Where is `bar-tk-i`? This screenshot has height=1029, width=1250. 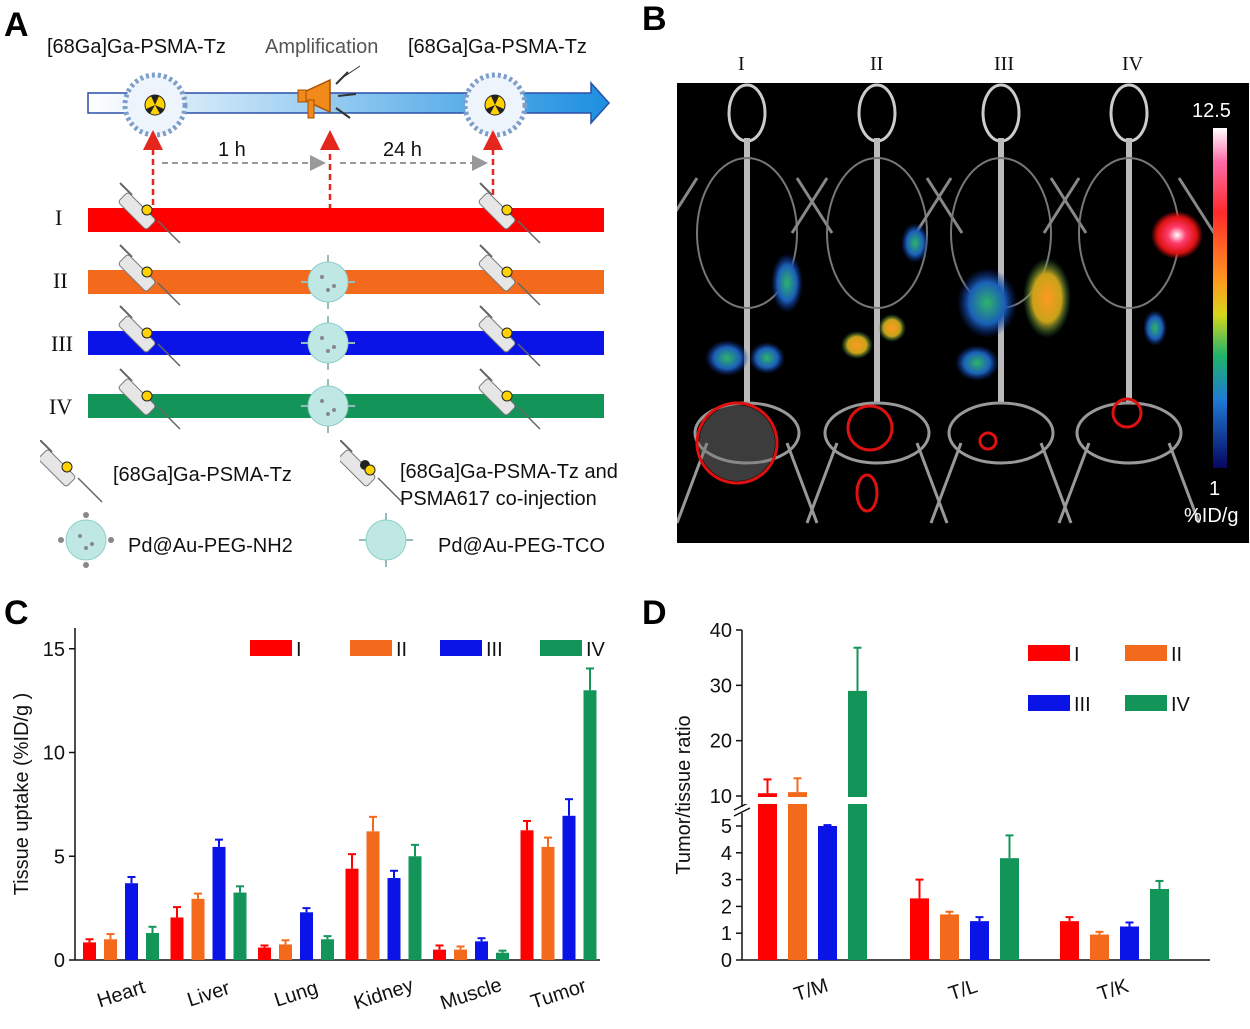 bar-tk-i is located at coordinates (1069, 940).